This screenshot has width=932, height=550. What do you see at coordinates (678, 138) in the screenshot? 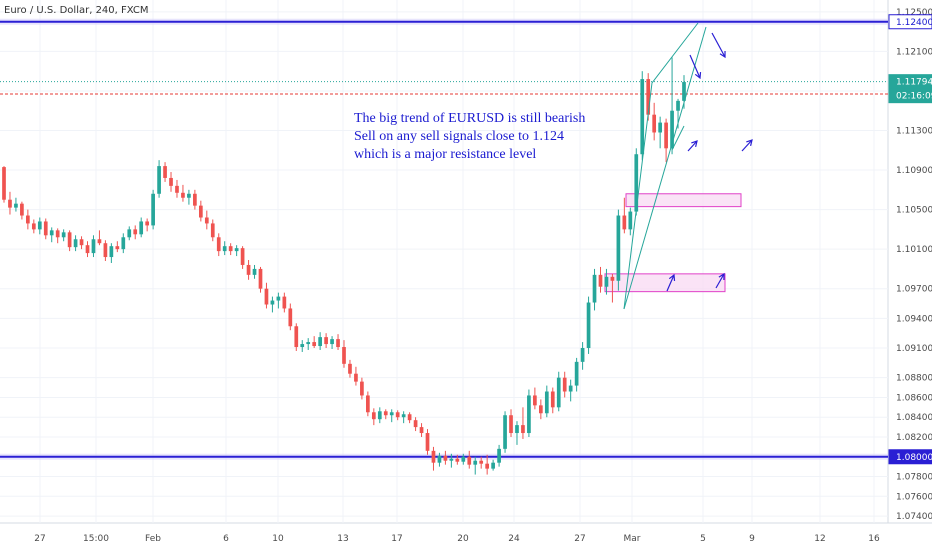
I see `trendline-short` at bounding box center [678, 138].